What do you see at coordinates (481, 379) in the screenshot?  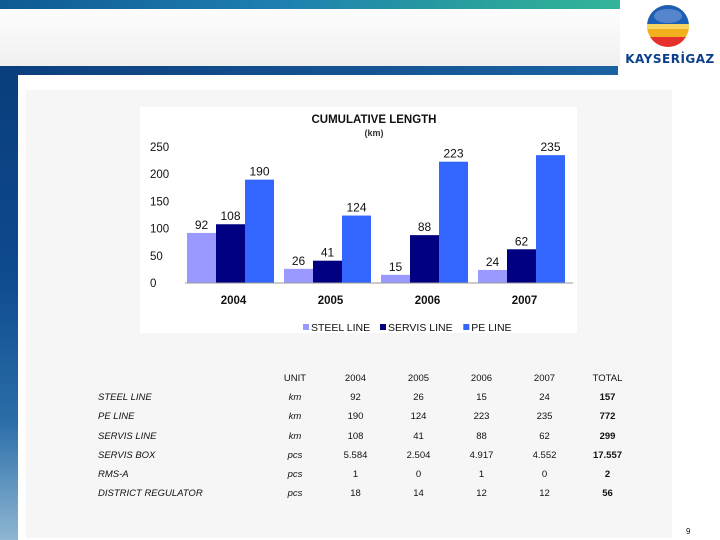 I see `table-header-cell: 2006` at bounding box center [481, 379].